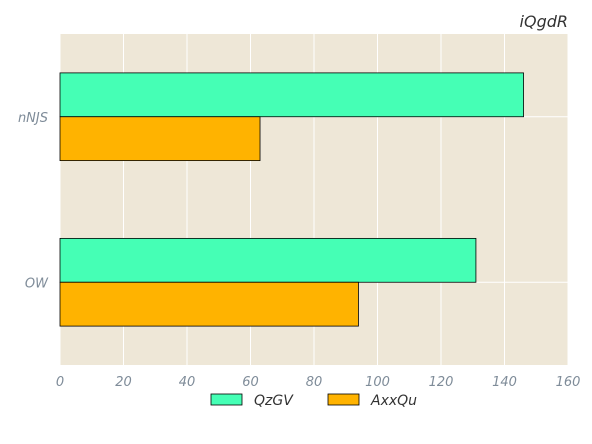  I want to click on x-tick-label: 40, so click(187, 382).